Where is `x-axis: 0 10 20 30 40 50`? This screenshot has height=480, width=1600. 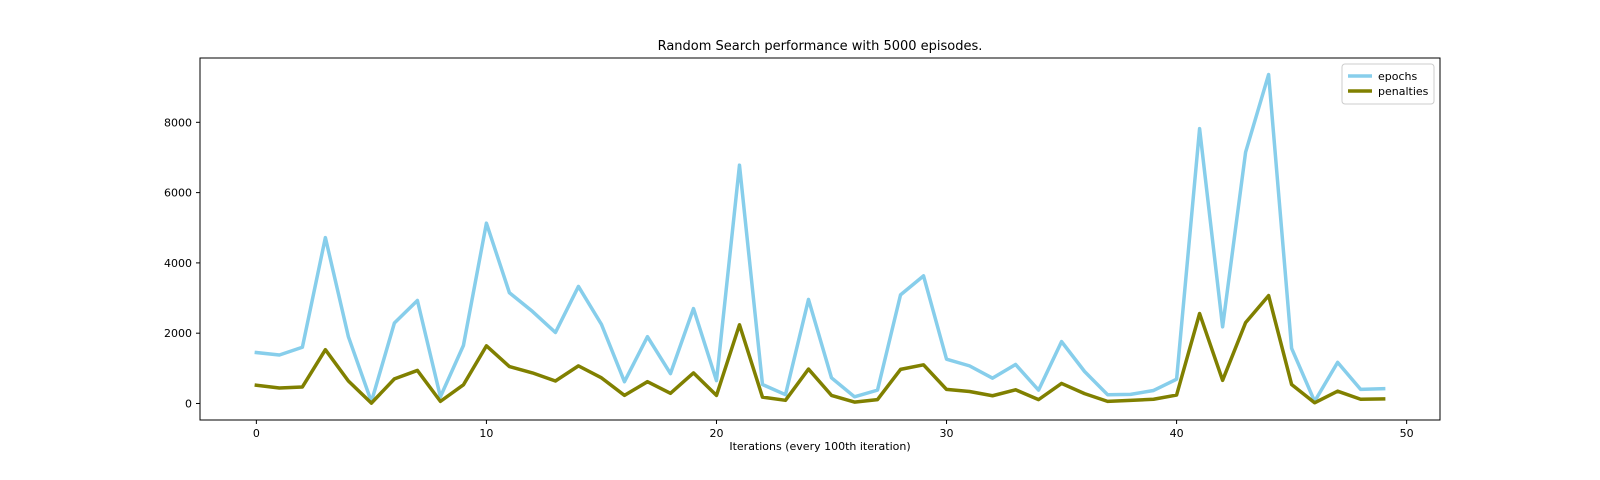 x-axis: 0 10 20 30 40 50 is located at coordinates (833, 430).